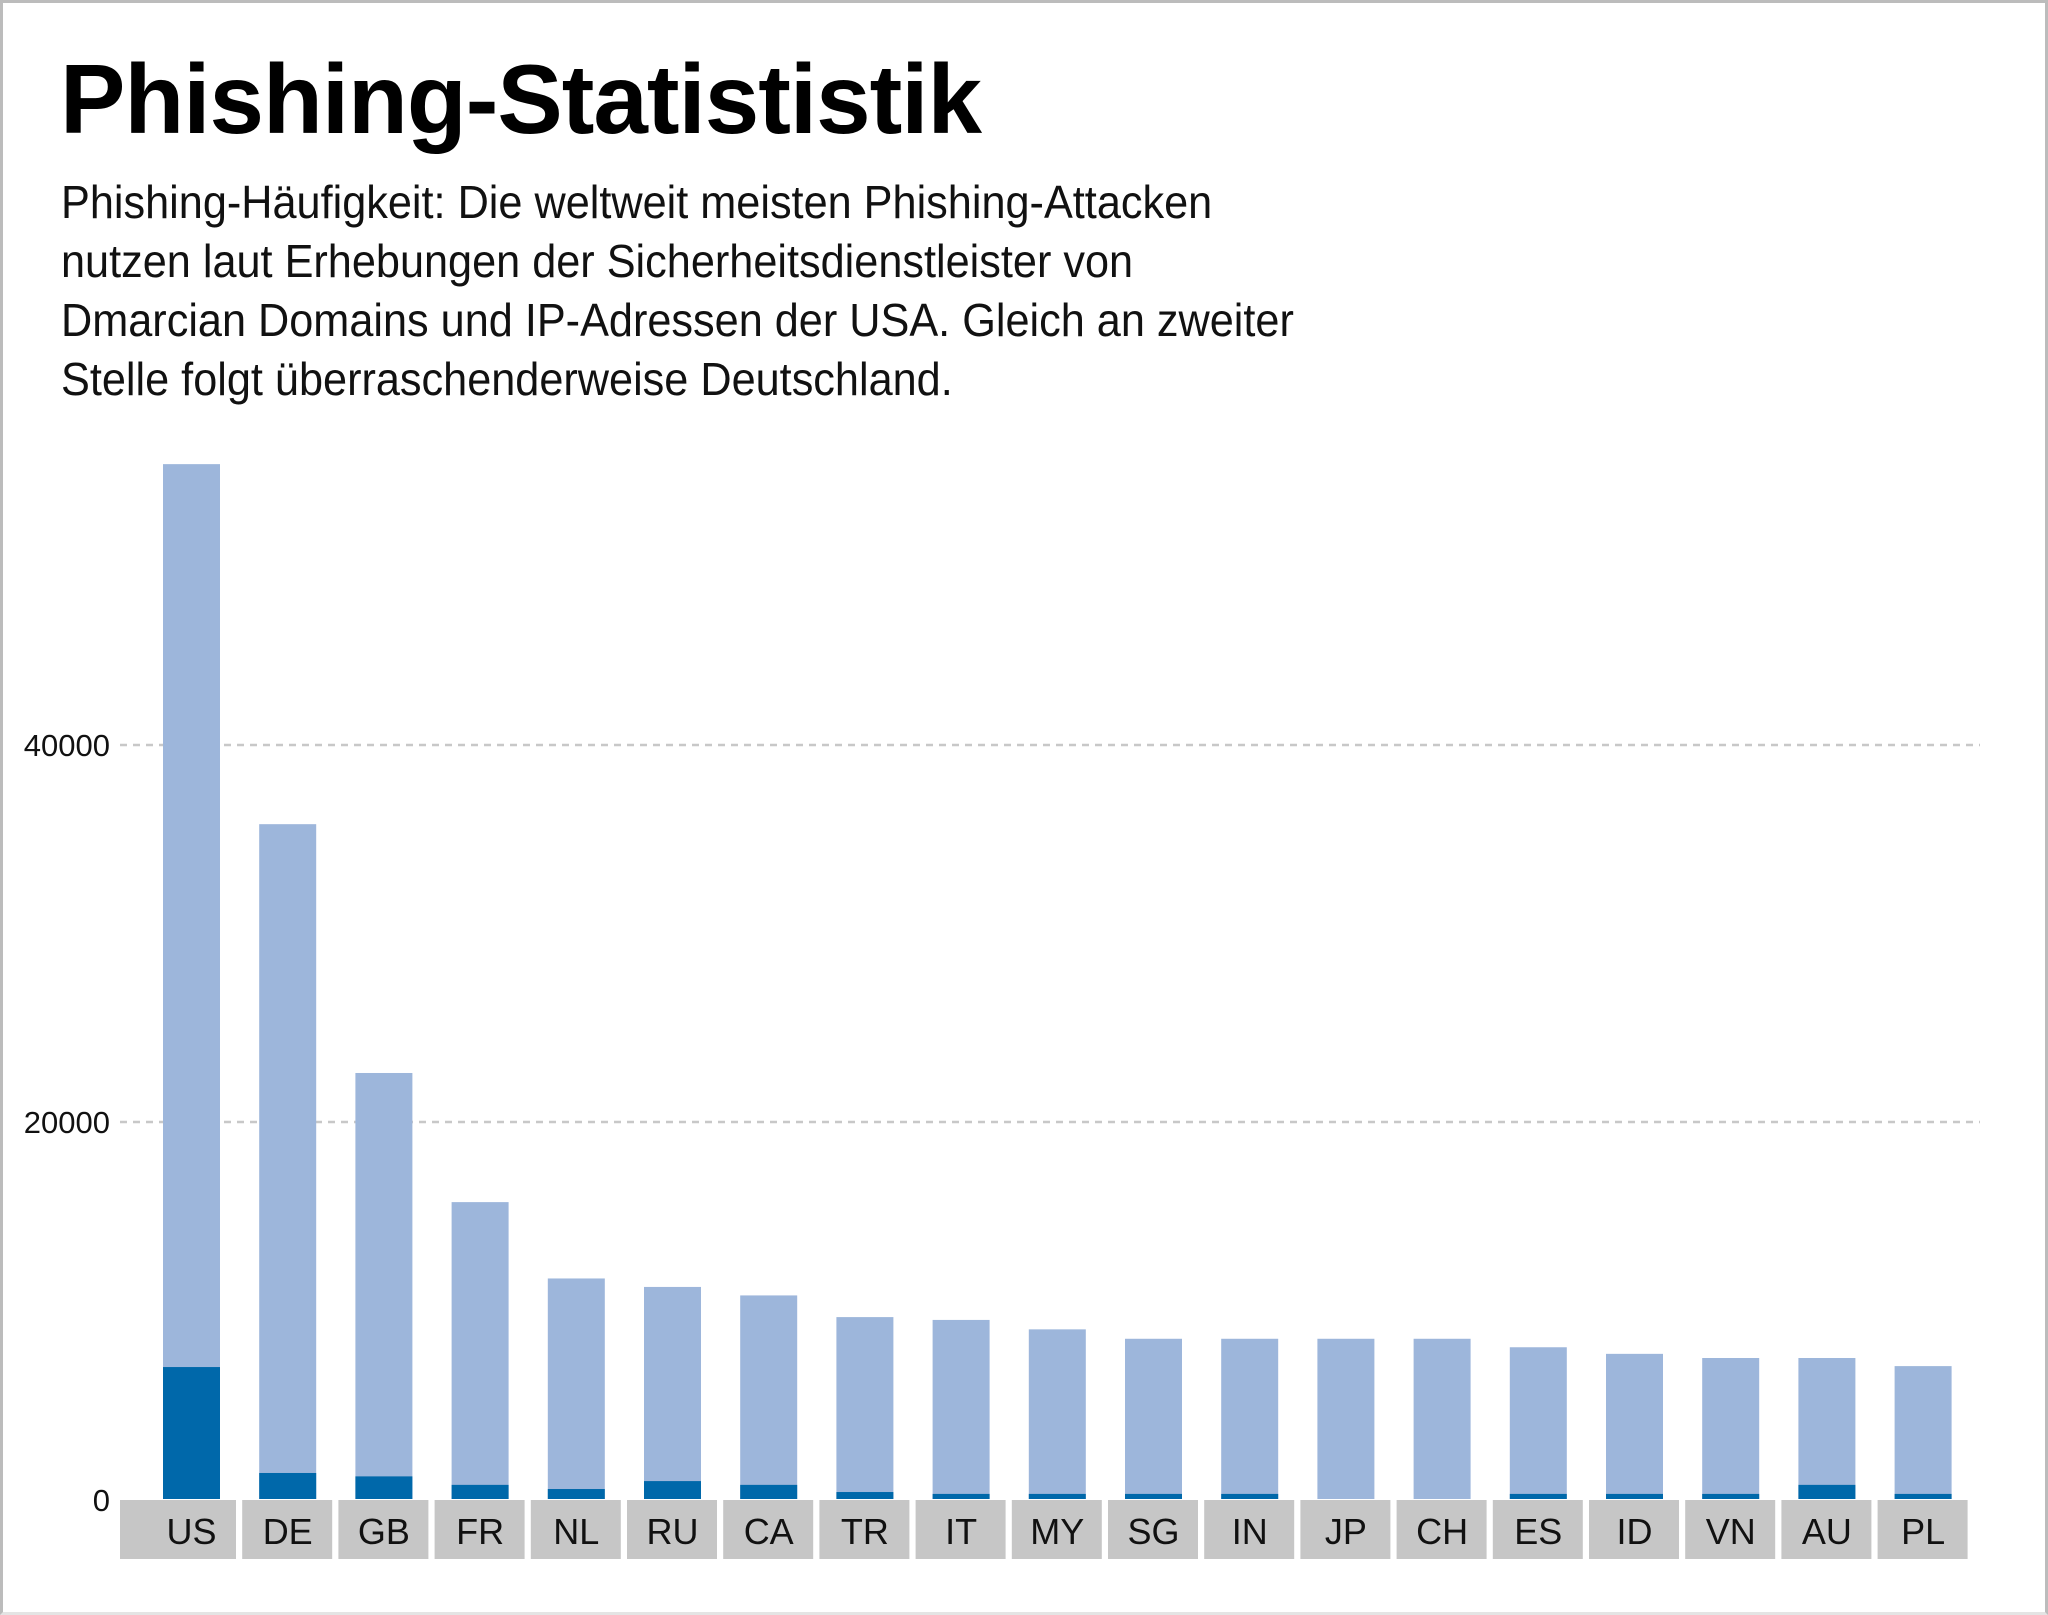 The image size is (2048, 1615). I want to click on bar-total-us, so click(191, 981).